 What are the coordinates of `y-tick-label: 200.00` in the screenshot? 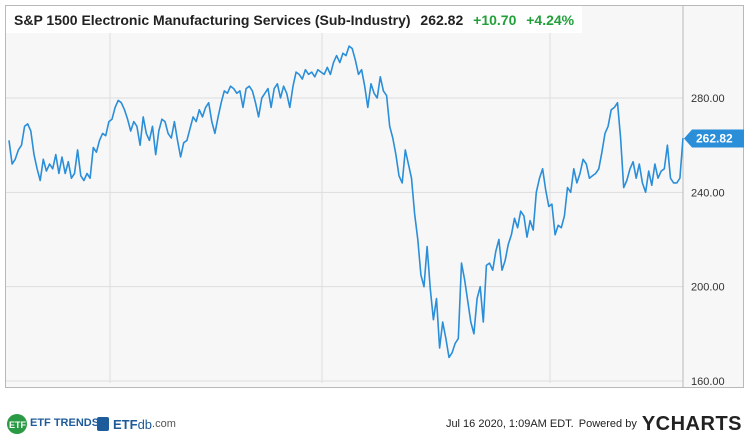 It's located at (708, 288).